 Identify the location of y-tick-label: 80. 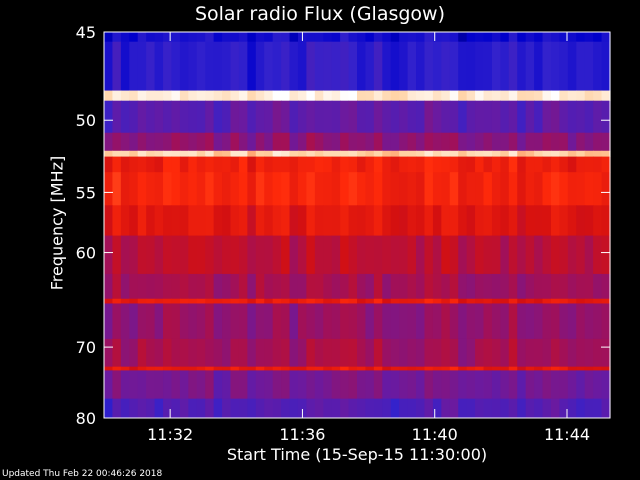
(86, 418).